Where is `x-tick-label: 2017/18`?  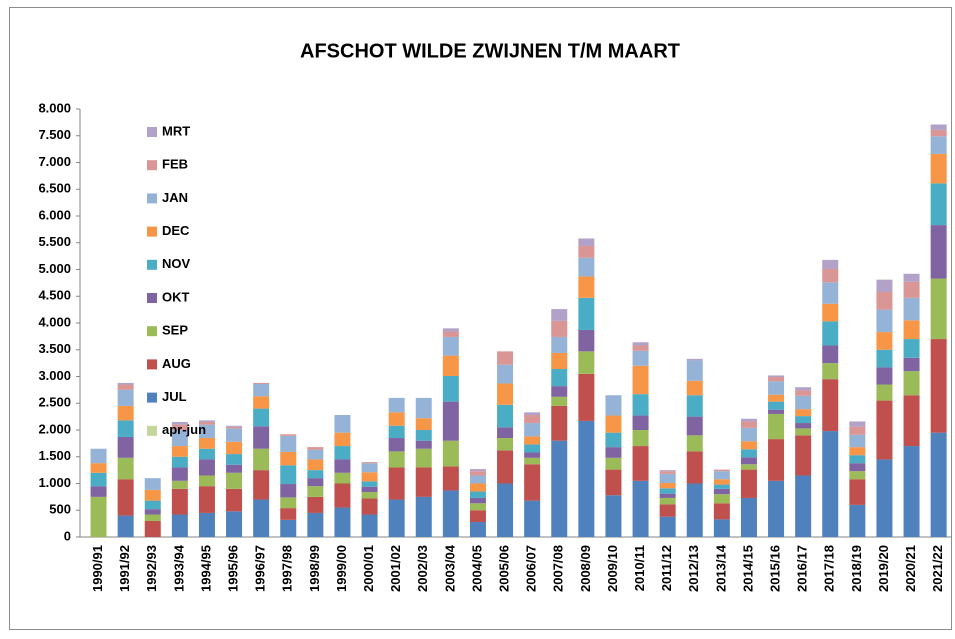
x-tick-label: 2017/18 is located at coordinates (829, 568).